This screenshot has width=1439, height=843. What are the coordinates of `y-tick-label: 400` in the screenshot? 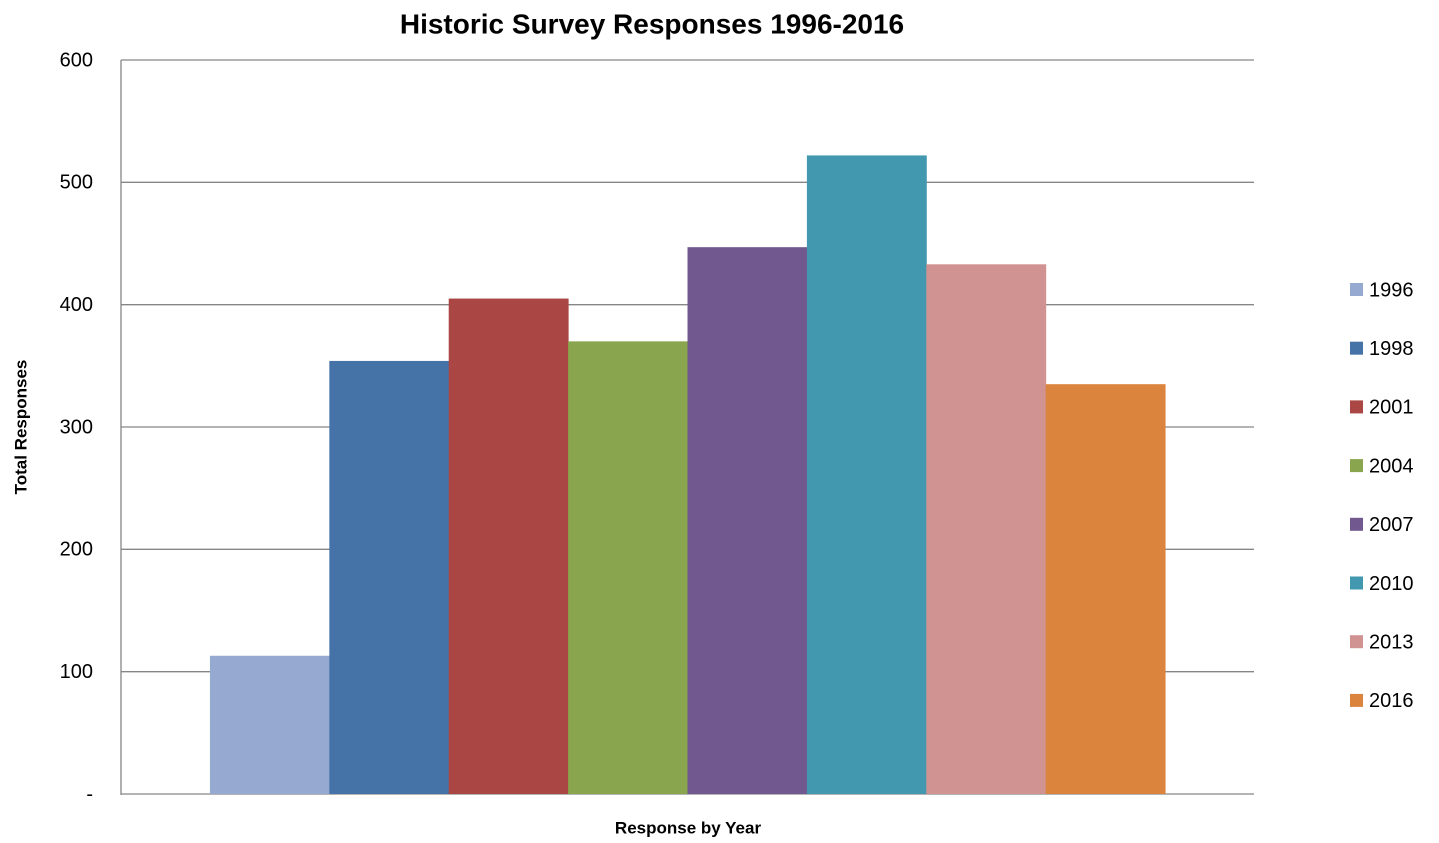 It's located at (76, 305).